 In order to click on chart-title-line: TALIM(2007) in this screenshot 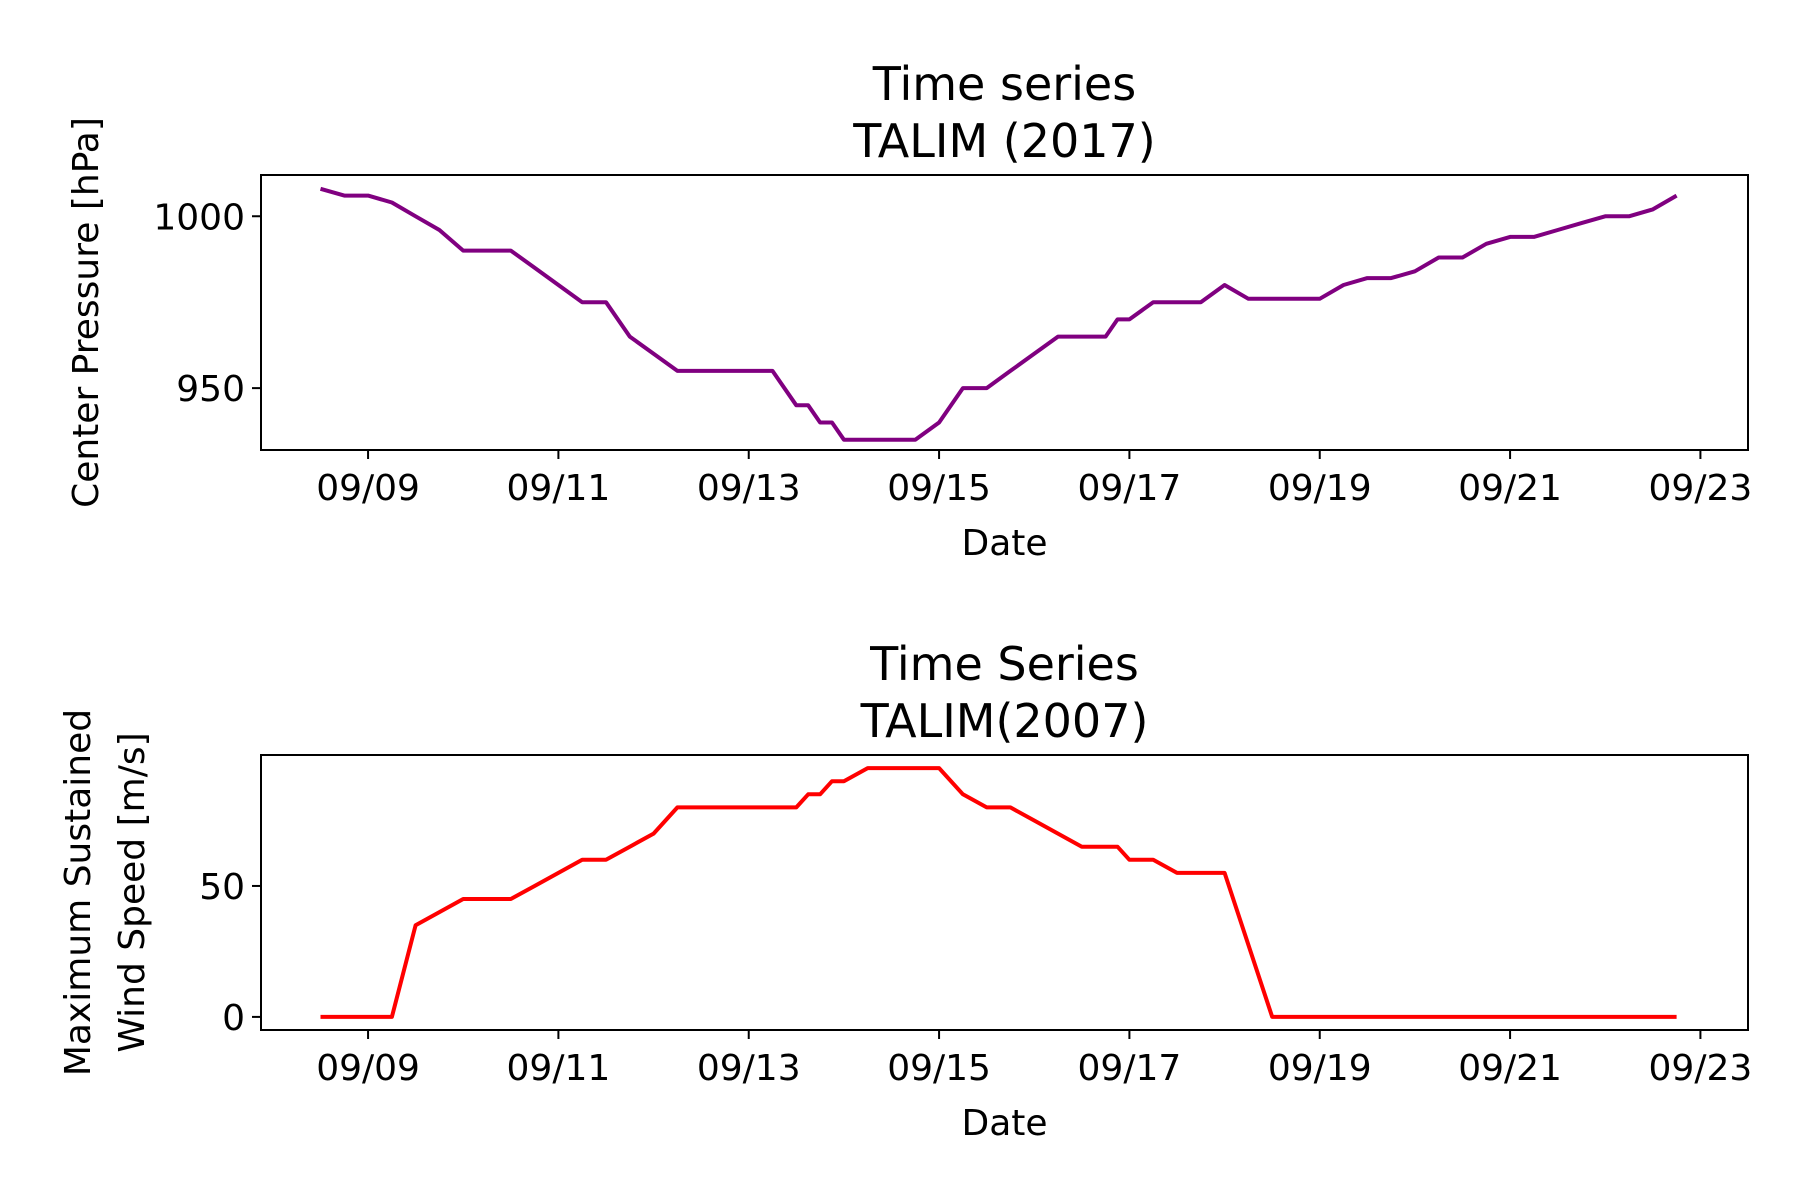, I will do `click(1004, 721)`.